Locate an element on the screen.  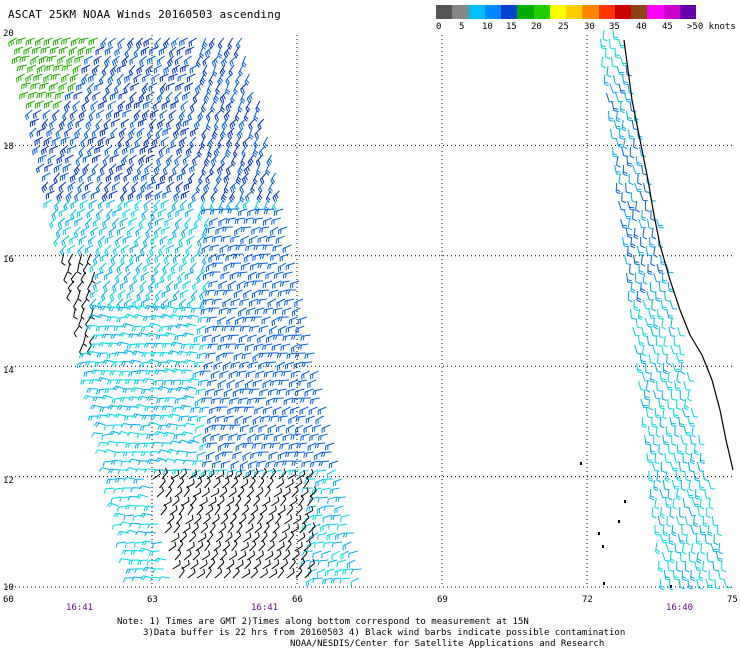
time-label: 16:41 is located at coordinates (264, 608).